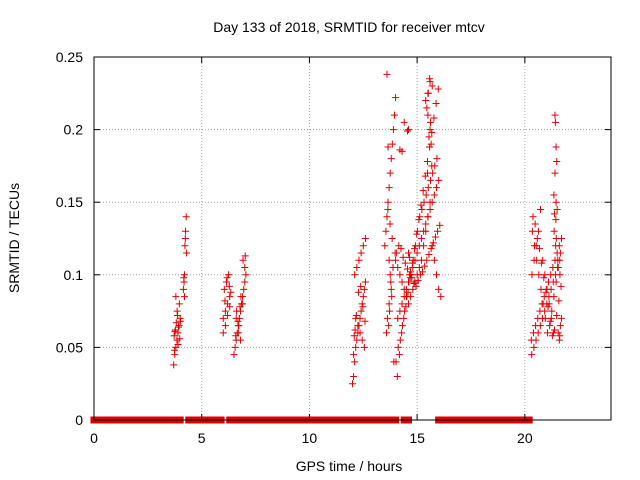 This screenshot has height=480, width=640. Describe the element at coordinates (202, 438) in the screenshot. I see `x-tick-label: 5` at that location.